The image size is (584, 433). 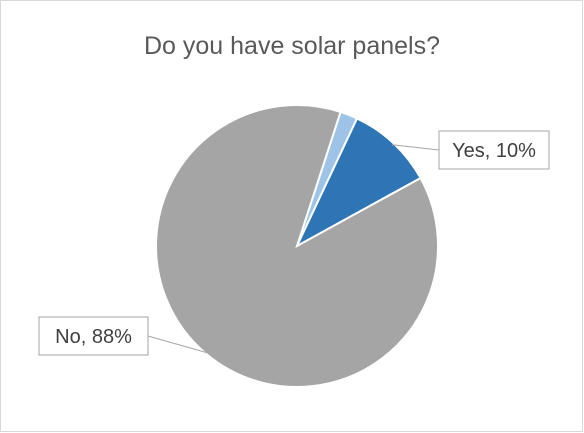 I want to click on data-label-yes: Yes, 10%, so click(x=471, y=150).